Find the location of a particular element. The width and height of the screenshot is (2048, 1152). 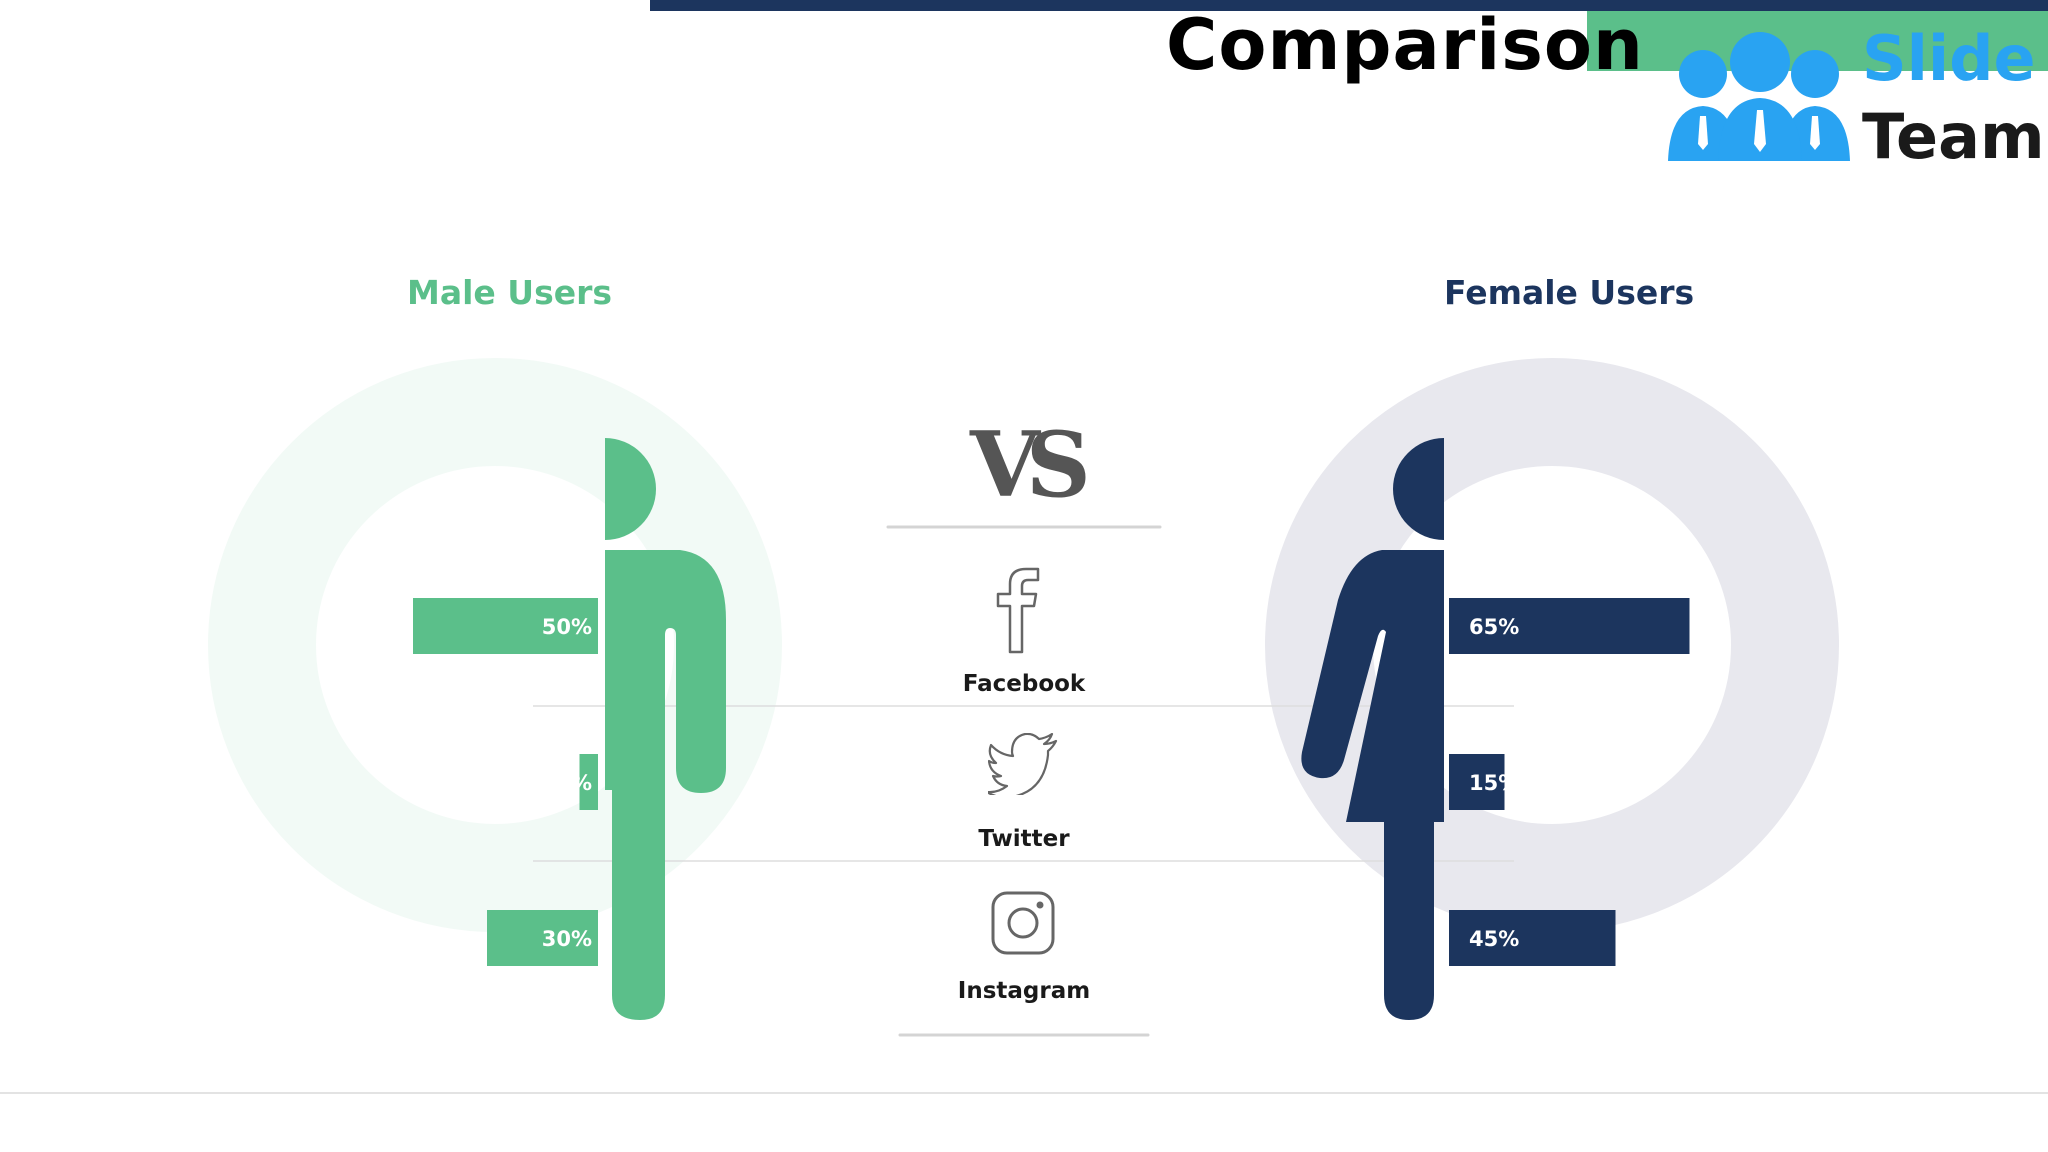

female-figure is located at coordinates (1372, 729).